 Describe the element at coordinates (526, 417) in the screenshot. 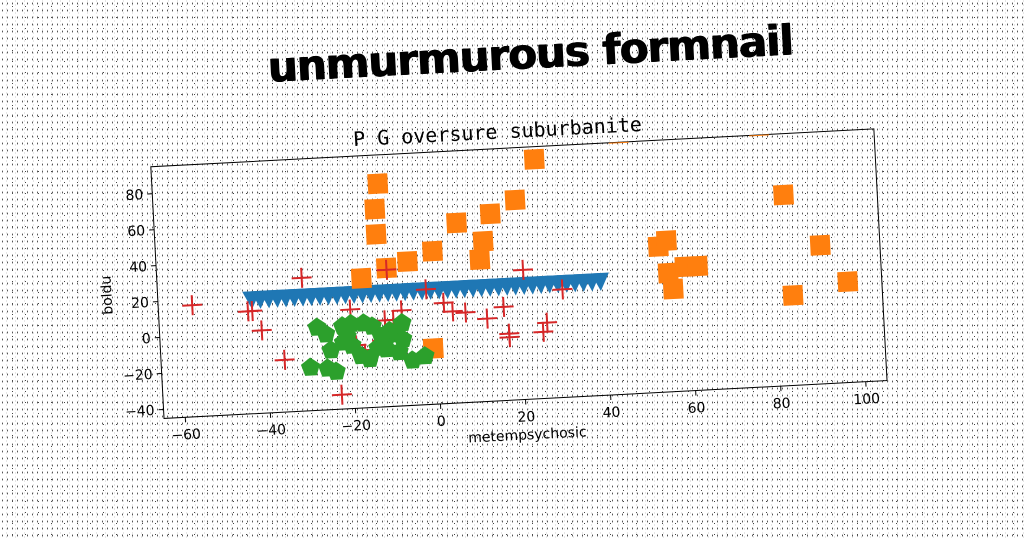

I see `x-tick-label: 20` at that location.